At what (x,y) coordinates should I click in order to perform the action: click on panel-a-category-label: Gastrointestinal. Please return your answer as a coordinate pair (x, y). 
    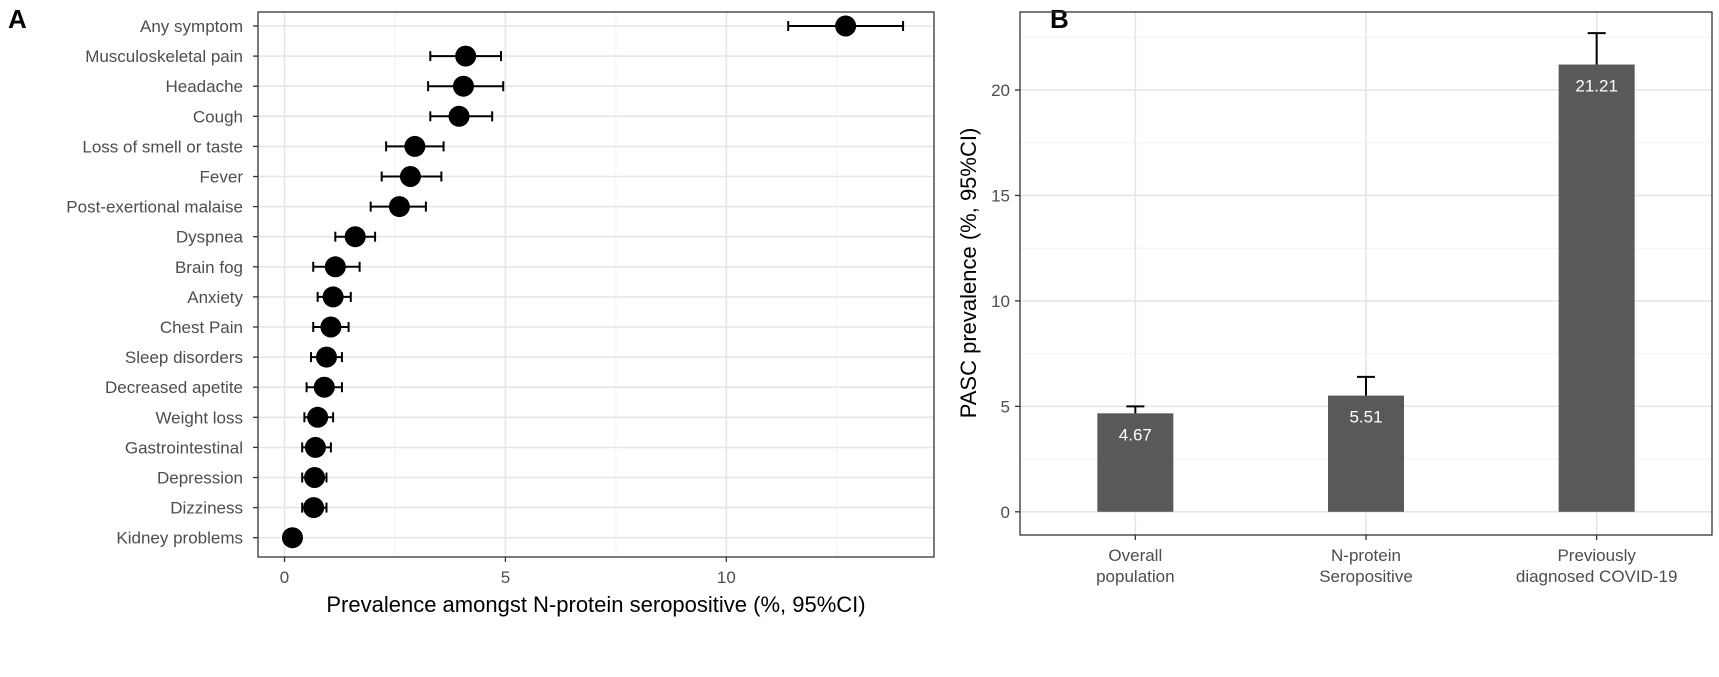
    Looking at the image, I should click on (184, 447).